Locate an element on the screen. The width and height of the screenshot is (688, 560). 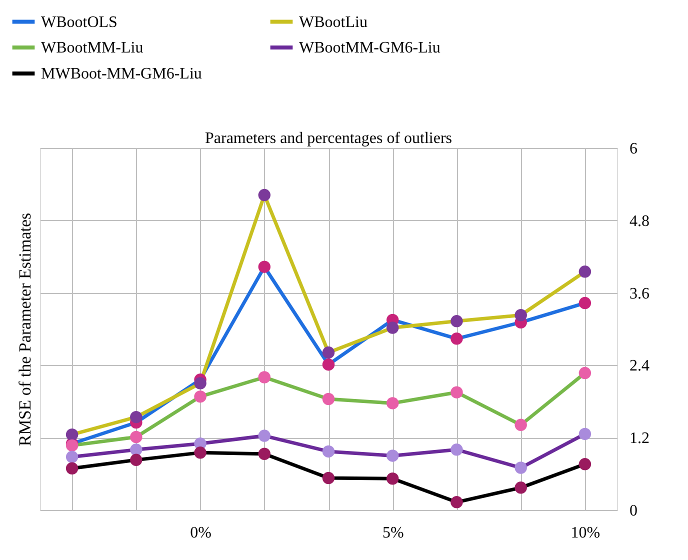
y-tick-label: 0 is located at coordinates (634, 511).